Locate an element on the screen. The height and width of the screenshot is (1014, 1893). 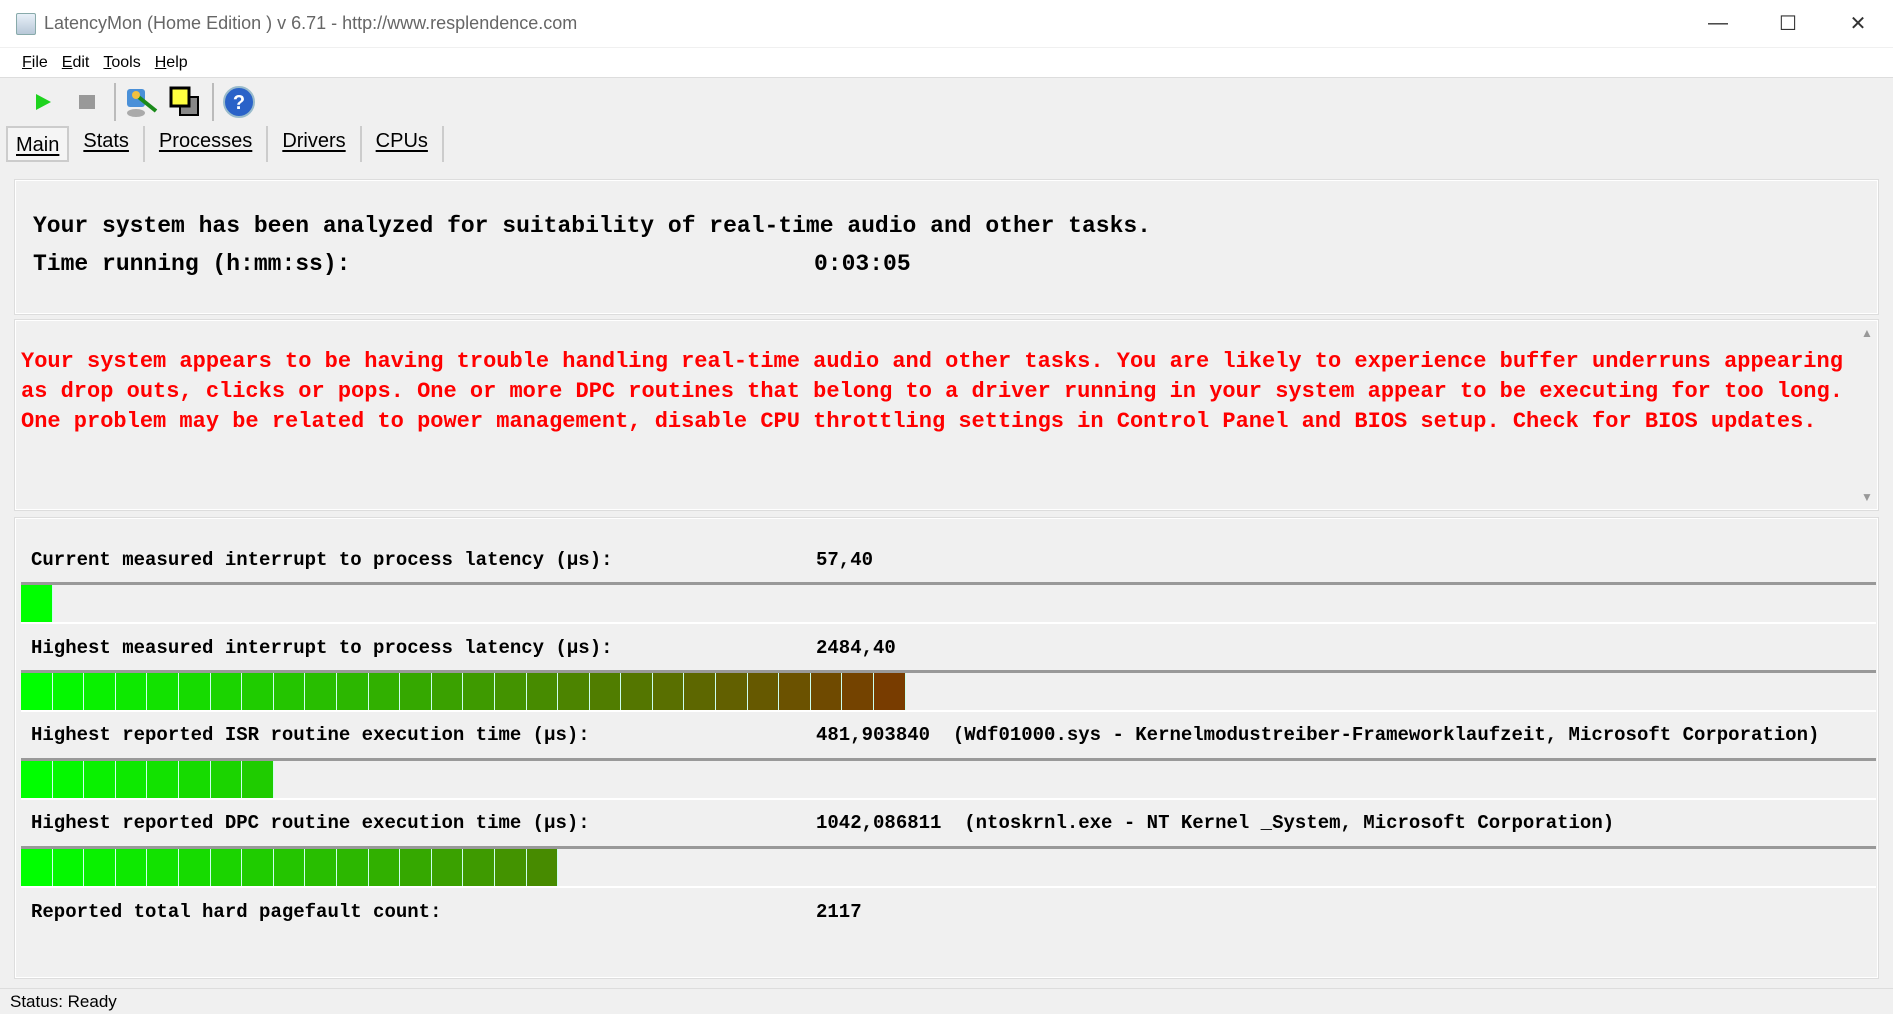
verdict-scrollbar: ▲ ▼ is located at coordinates (1867, 415).